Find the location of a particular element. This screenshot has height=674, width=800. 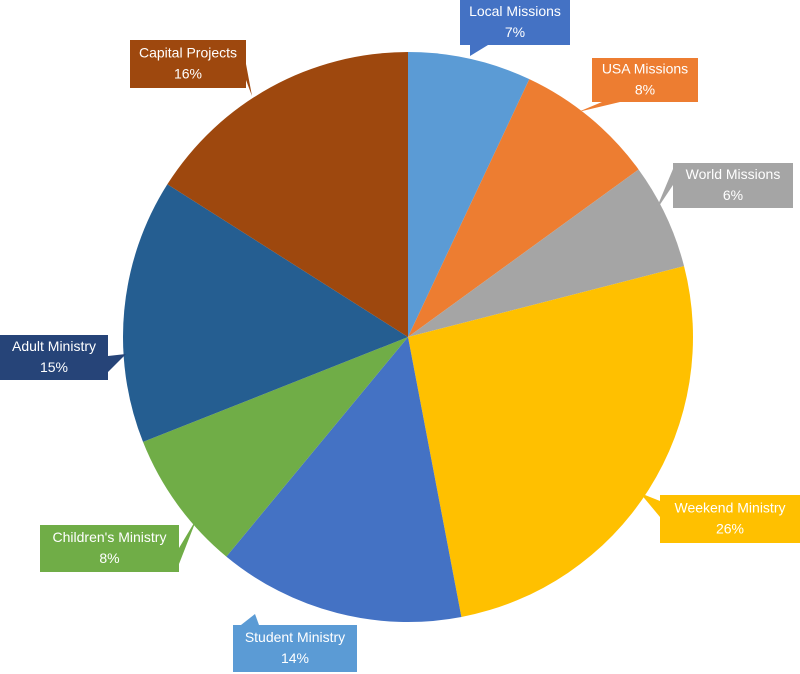

slice-value-label: 14% is located at coordinates (295, 658).